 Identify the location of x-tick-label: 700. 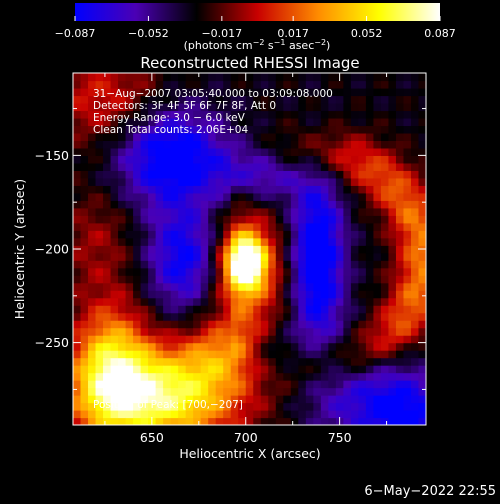
(246, 437).